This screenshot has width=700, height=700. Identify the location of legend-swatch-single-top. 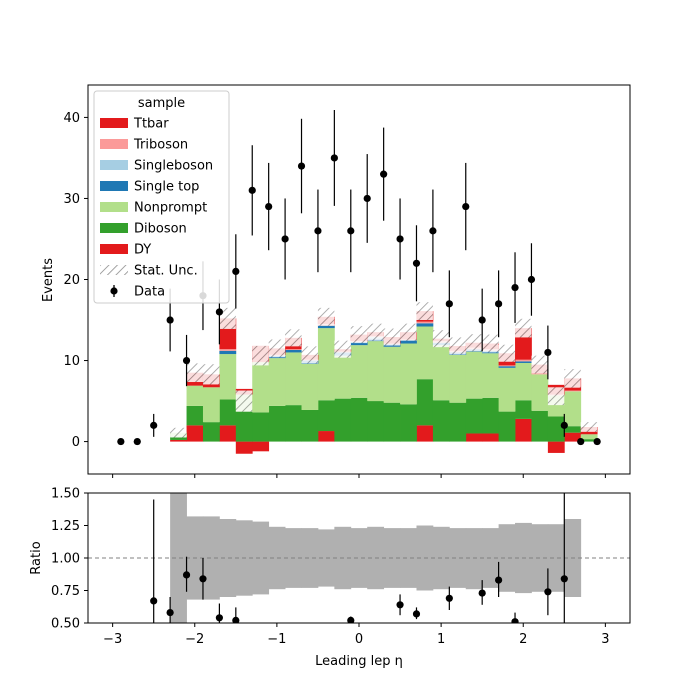
(114, 186).